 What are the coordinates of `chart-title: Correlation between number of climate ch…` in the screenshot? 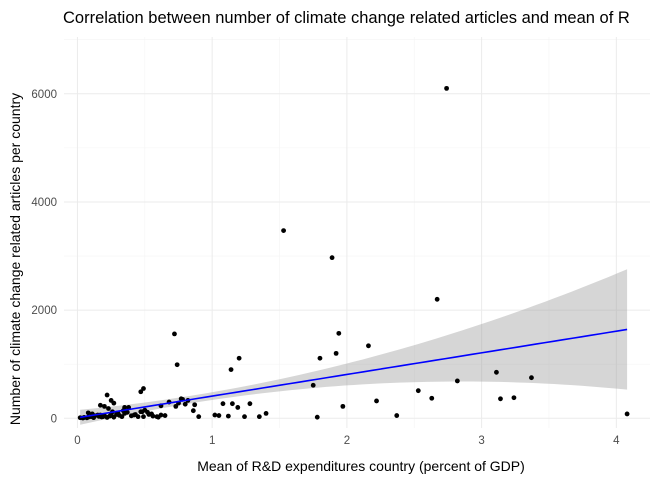 It's located at (346, 18).